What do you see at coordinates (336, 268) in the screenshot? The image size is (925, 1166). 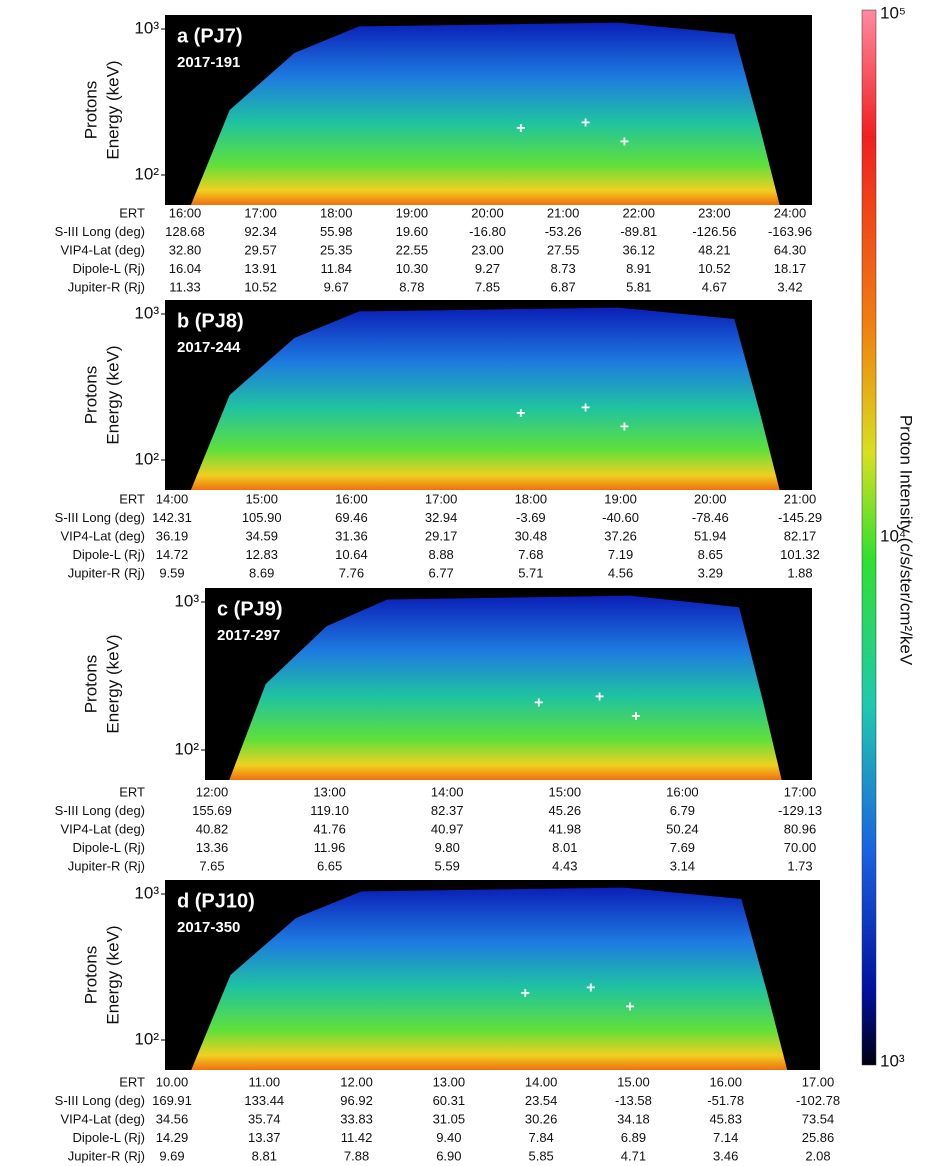 I see `cell: 11.84` at bounding box center [336, 268].